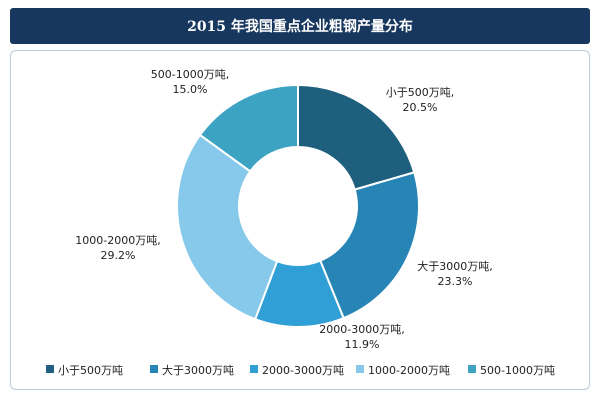 The height and width of the screenshot is (400, 600). I want to click on slice-label-category-0: 小于500万吨,, so click(420, 92).